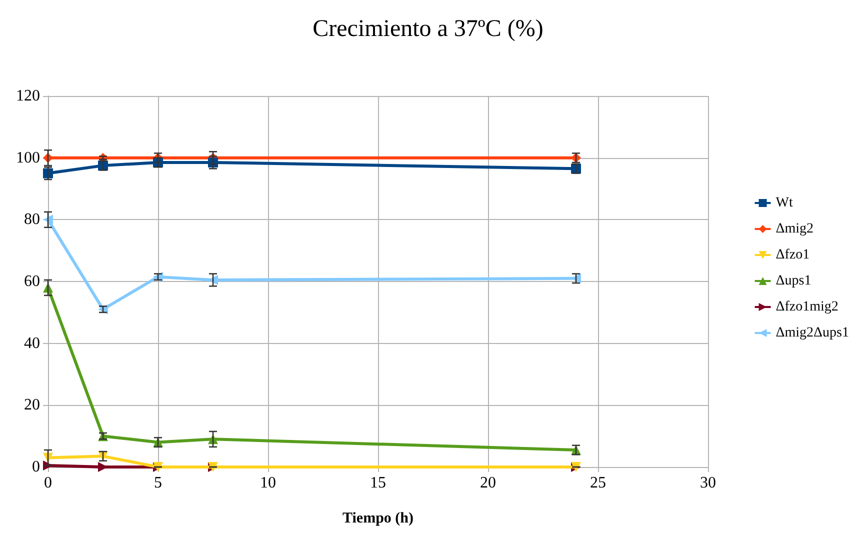 The height and width of the screenshot is (536, 856). I want to click on y-tick-label: 0, so click(36, 467).